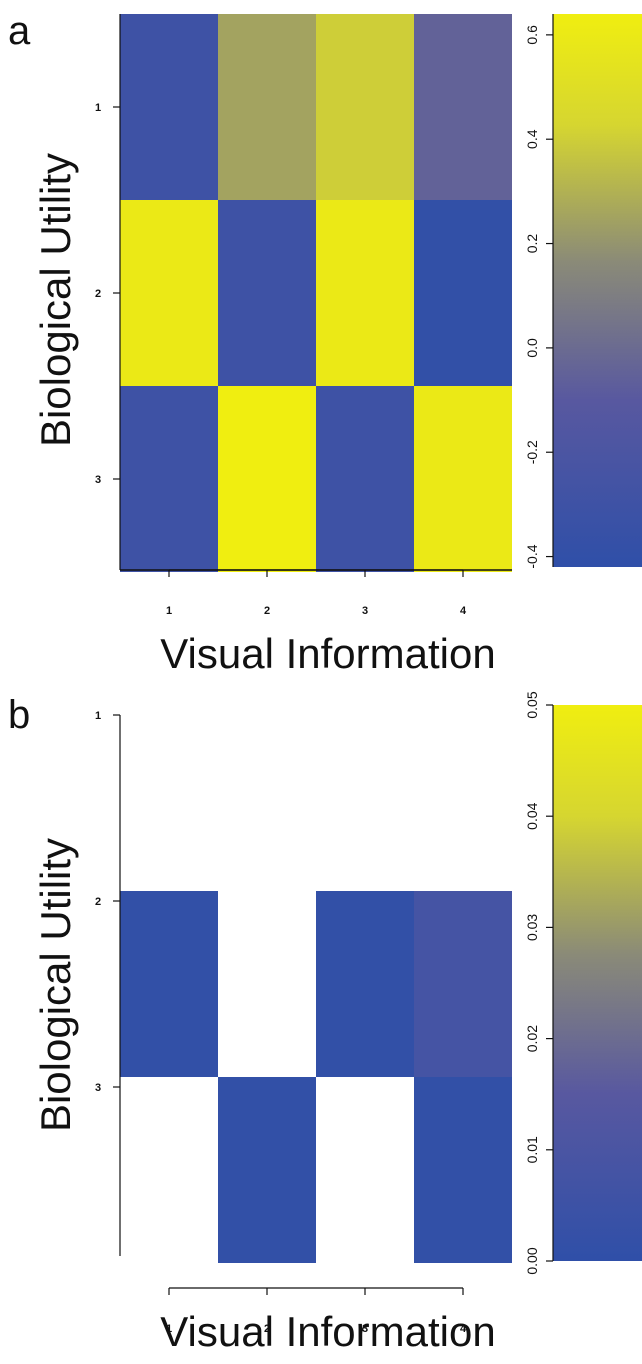 This screenshot has height=1364, width=642. I want to click on panel-b-colorbar-label-3: 0.02, so click(532, 1038).